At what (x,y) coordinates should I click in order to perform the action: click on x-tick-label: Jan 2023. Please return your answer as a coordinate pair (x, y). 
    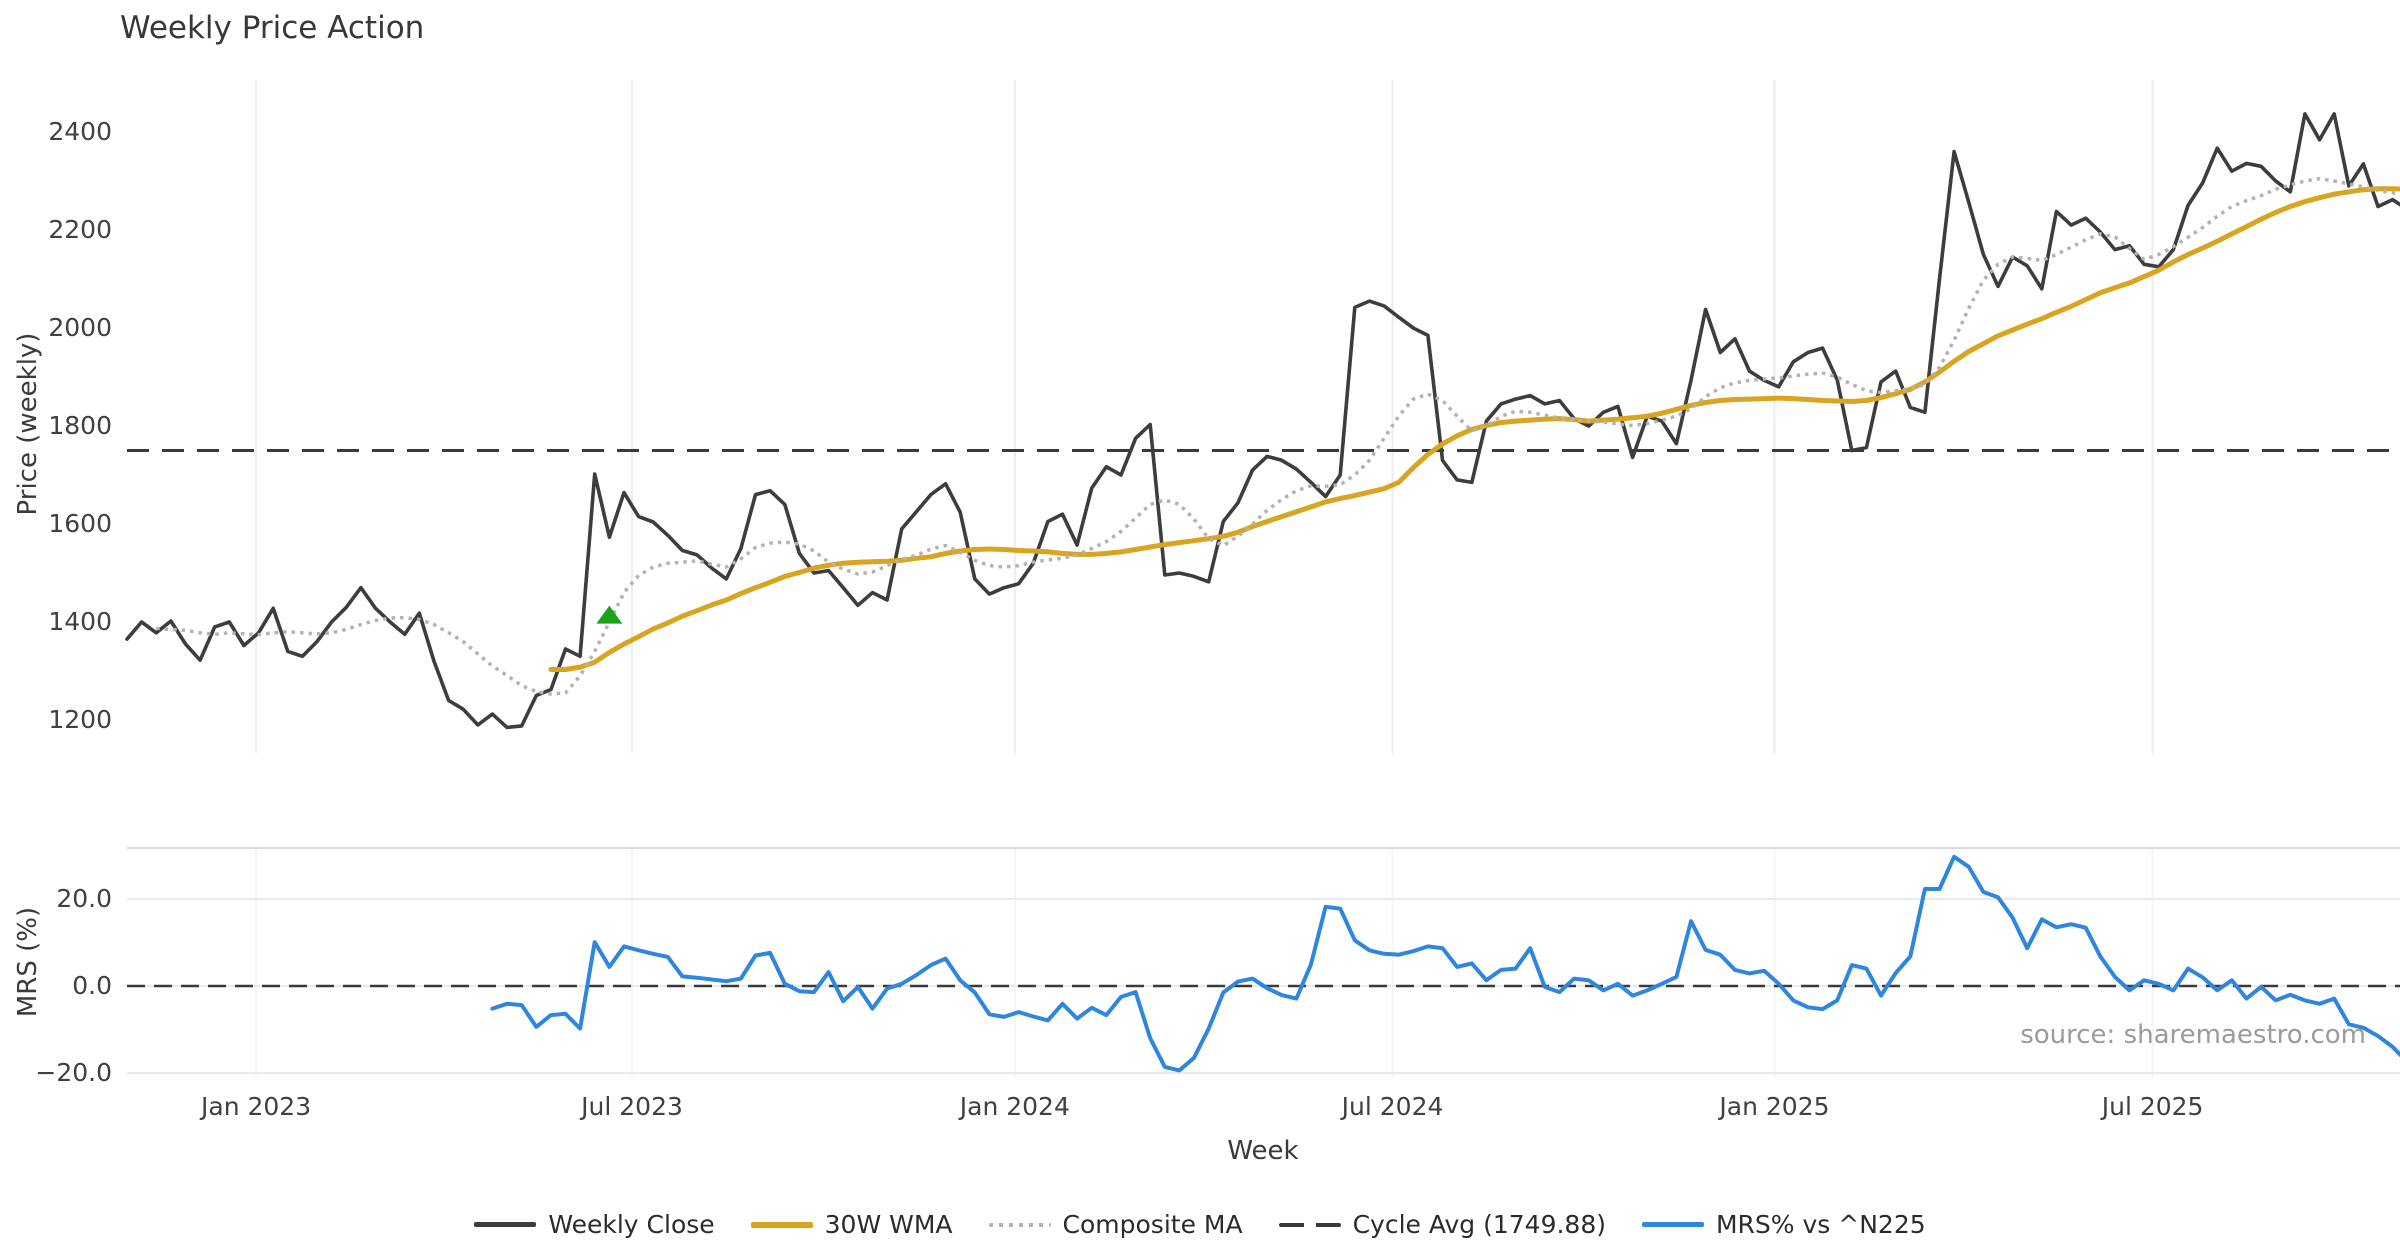
    Looking at the image, I should click on (256, 1106).